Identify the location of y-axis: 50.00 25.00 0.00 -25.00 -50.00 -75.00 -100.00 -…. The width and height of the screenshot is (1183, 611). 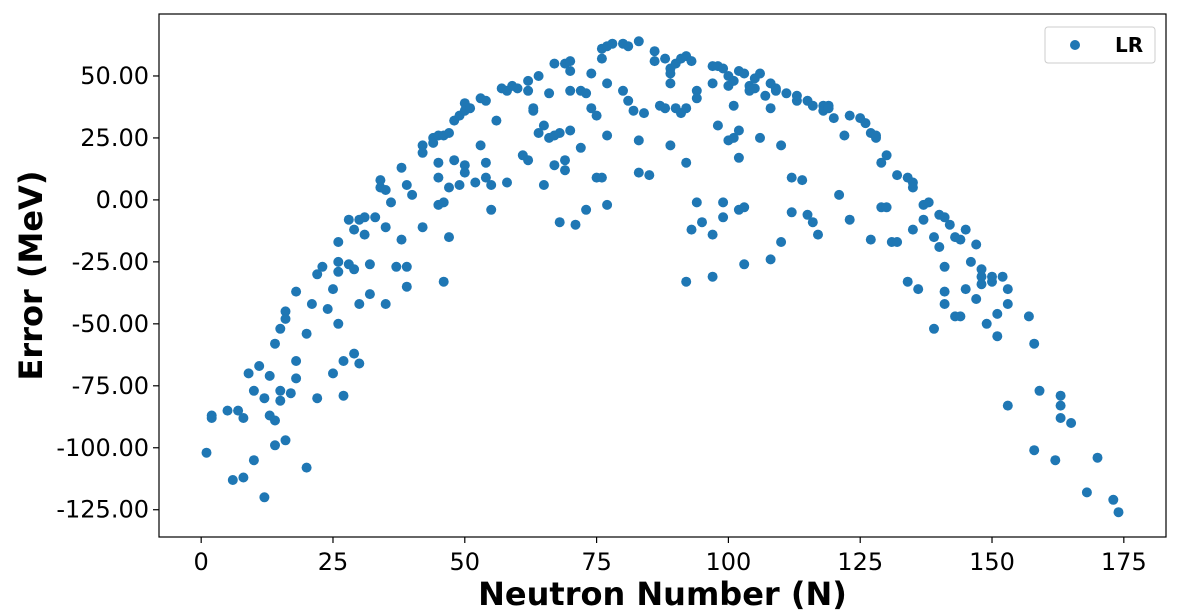
(107, 293).